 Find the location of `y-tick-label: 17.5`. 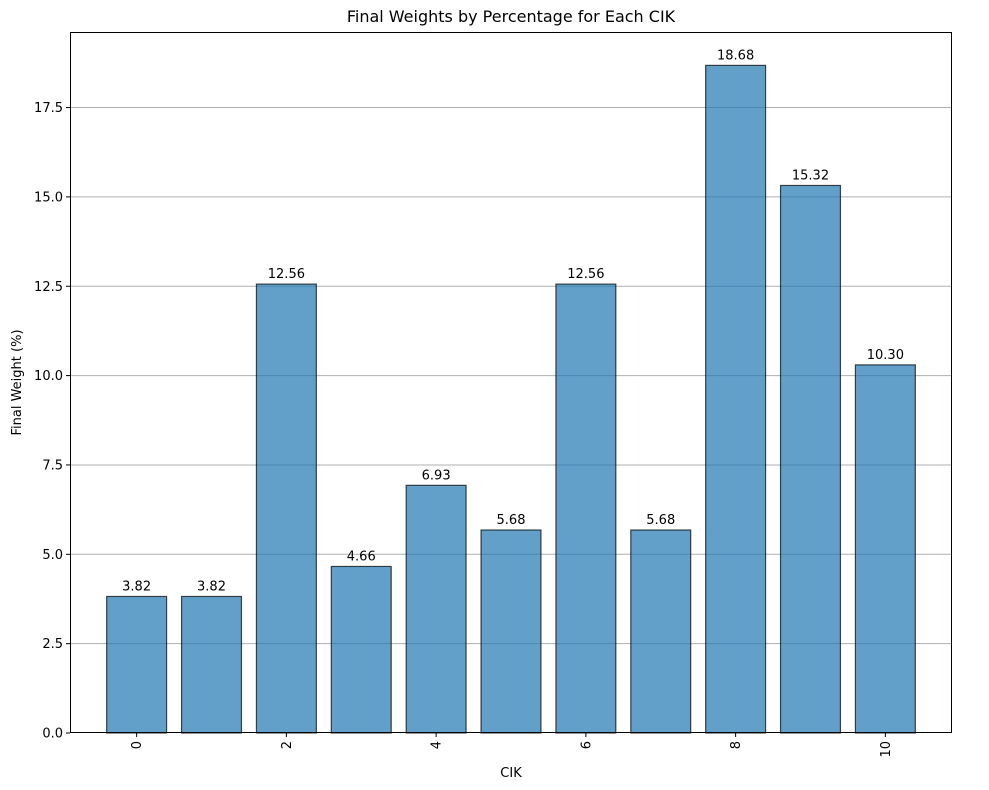

y-tick-label: 17.5 is located at coordinates (48, 108).